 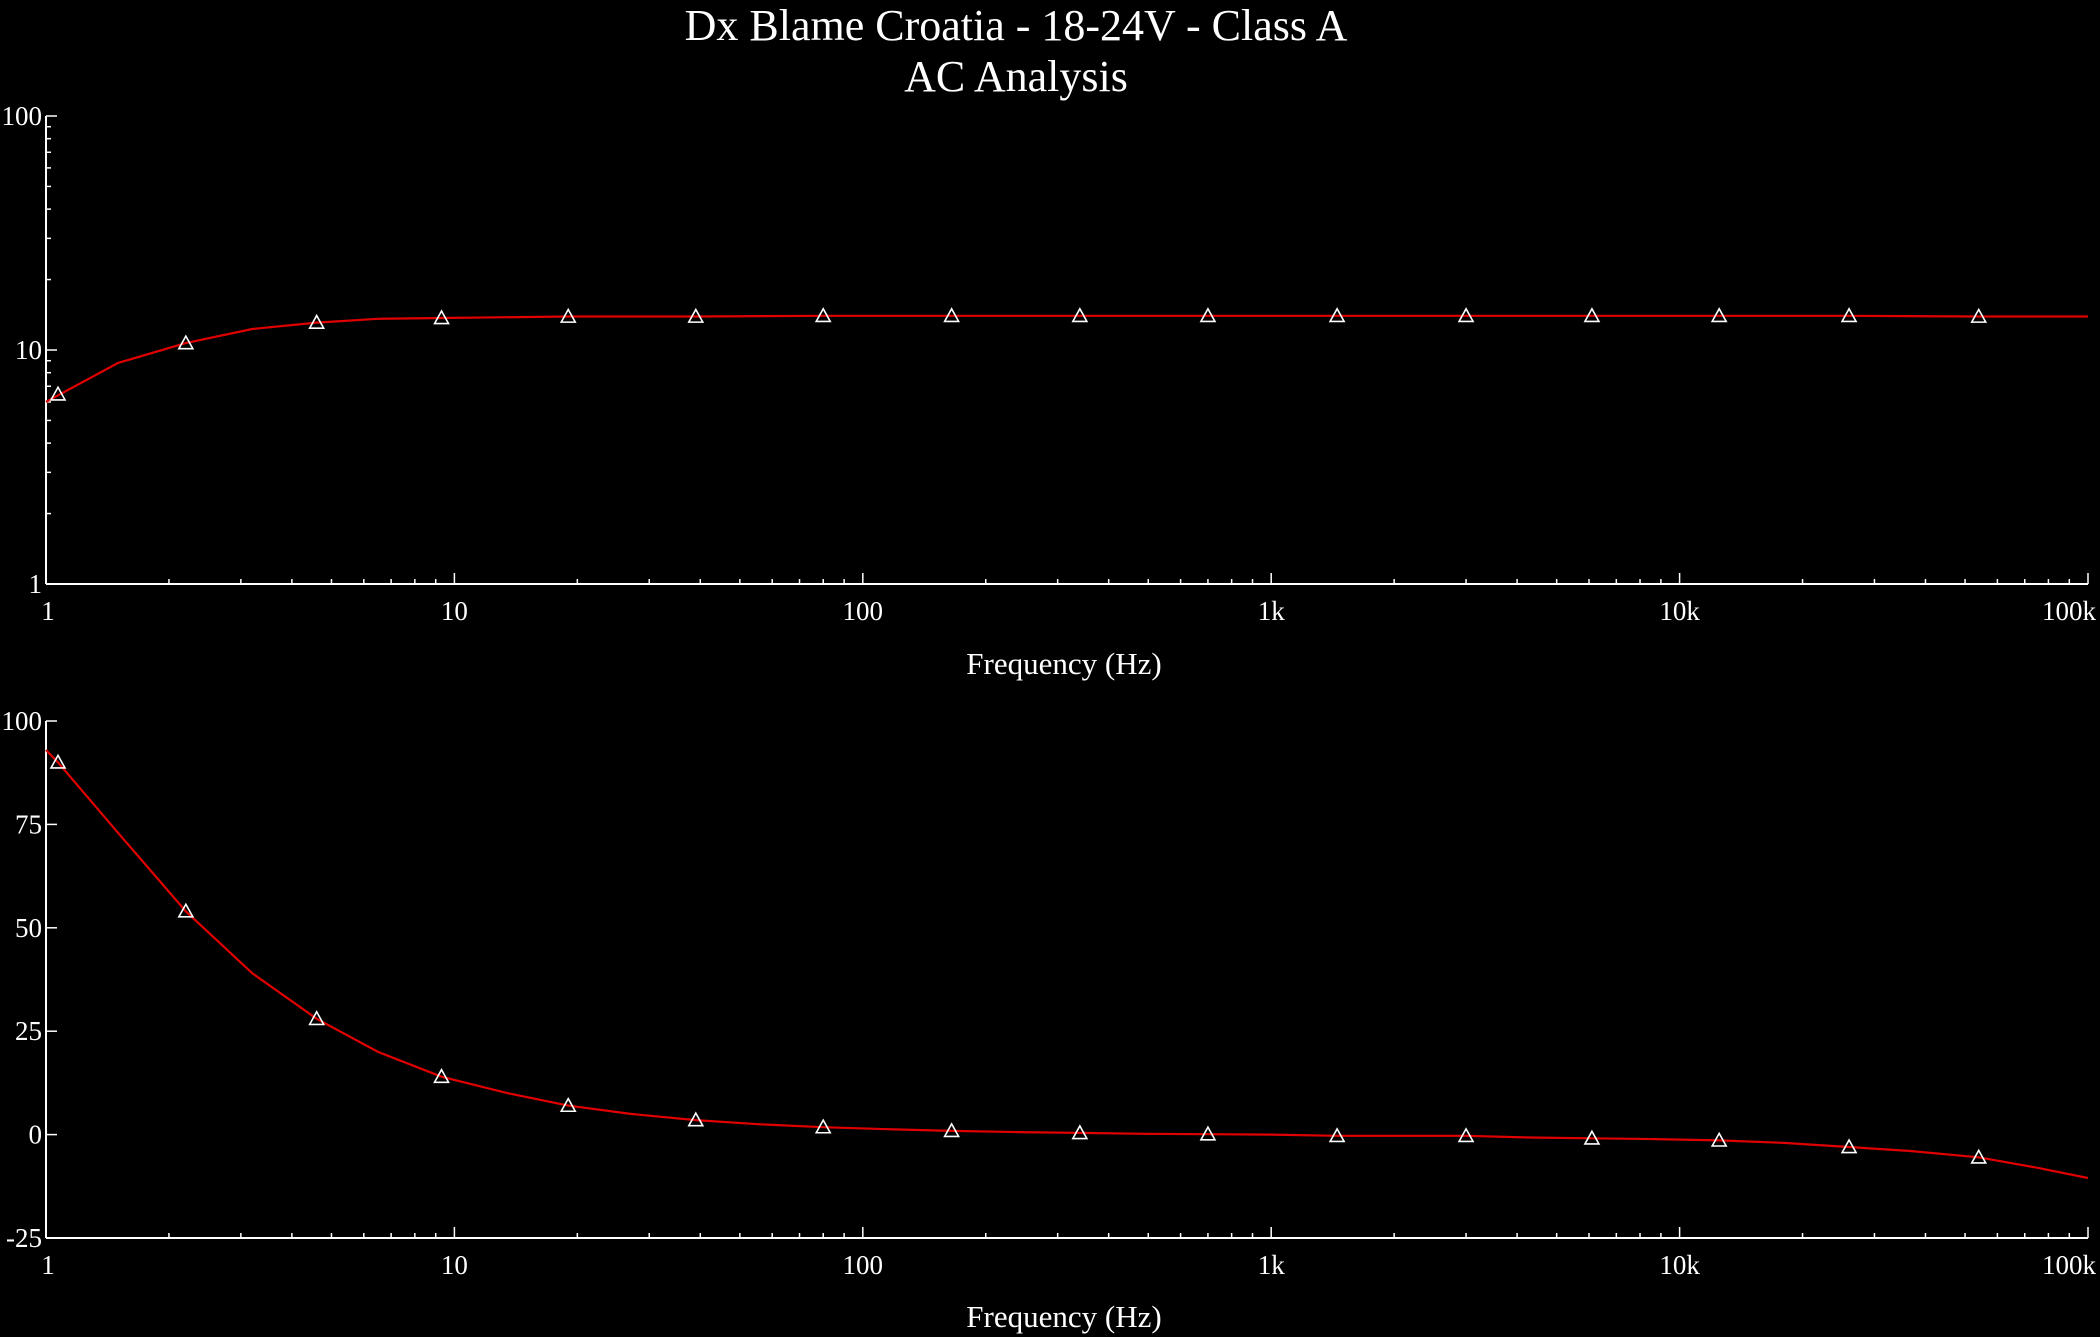 What do you see at coordinates (24, 1238) in the screenshot?
I see `y-tick-label: -25` at bounding box center [24, 1238].